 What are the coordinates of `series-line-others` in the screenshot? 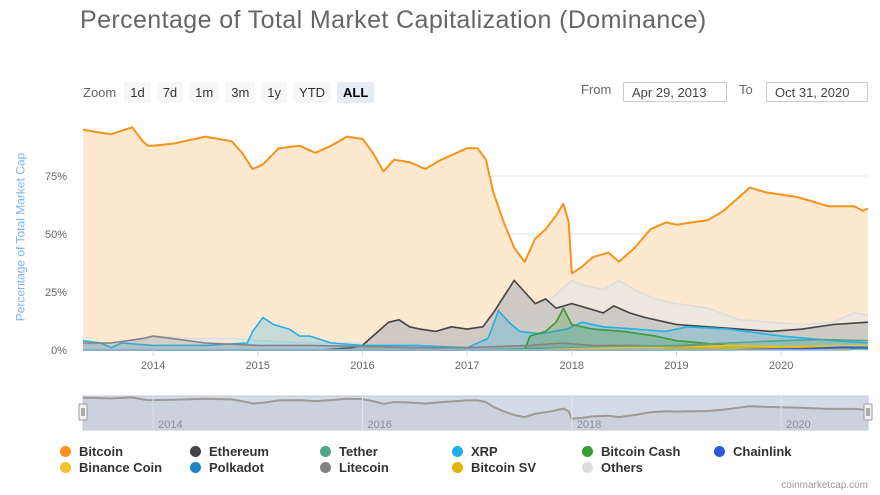 It's located at (475, 313).